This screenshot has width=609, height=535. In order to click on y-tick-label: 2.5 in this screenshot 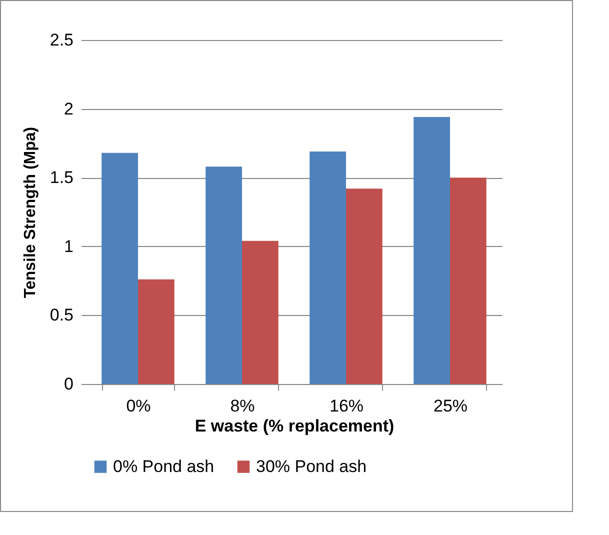, I will do `click(62, 40)`.